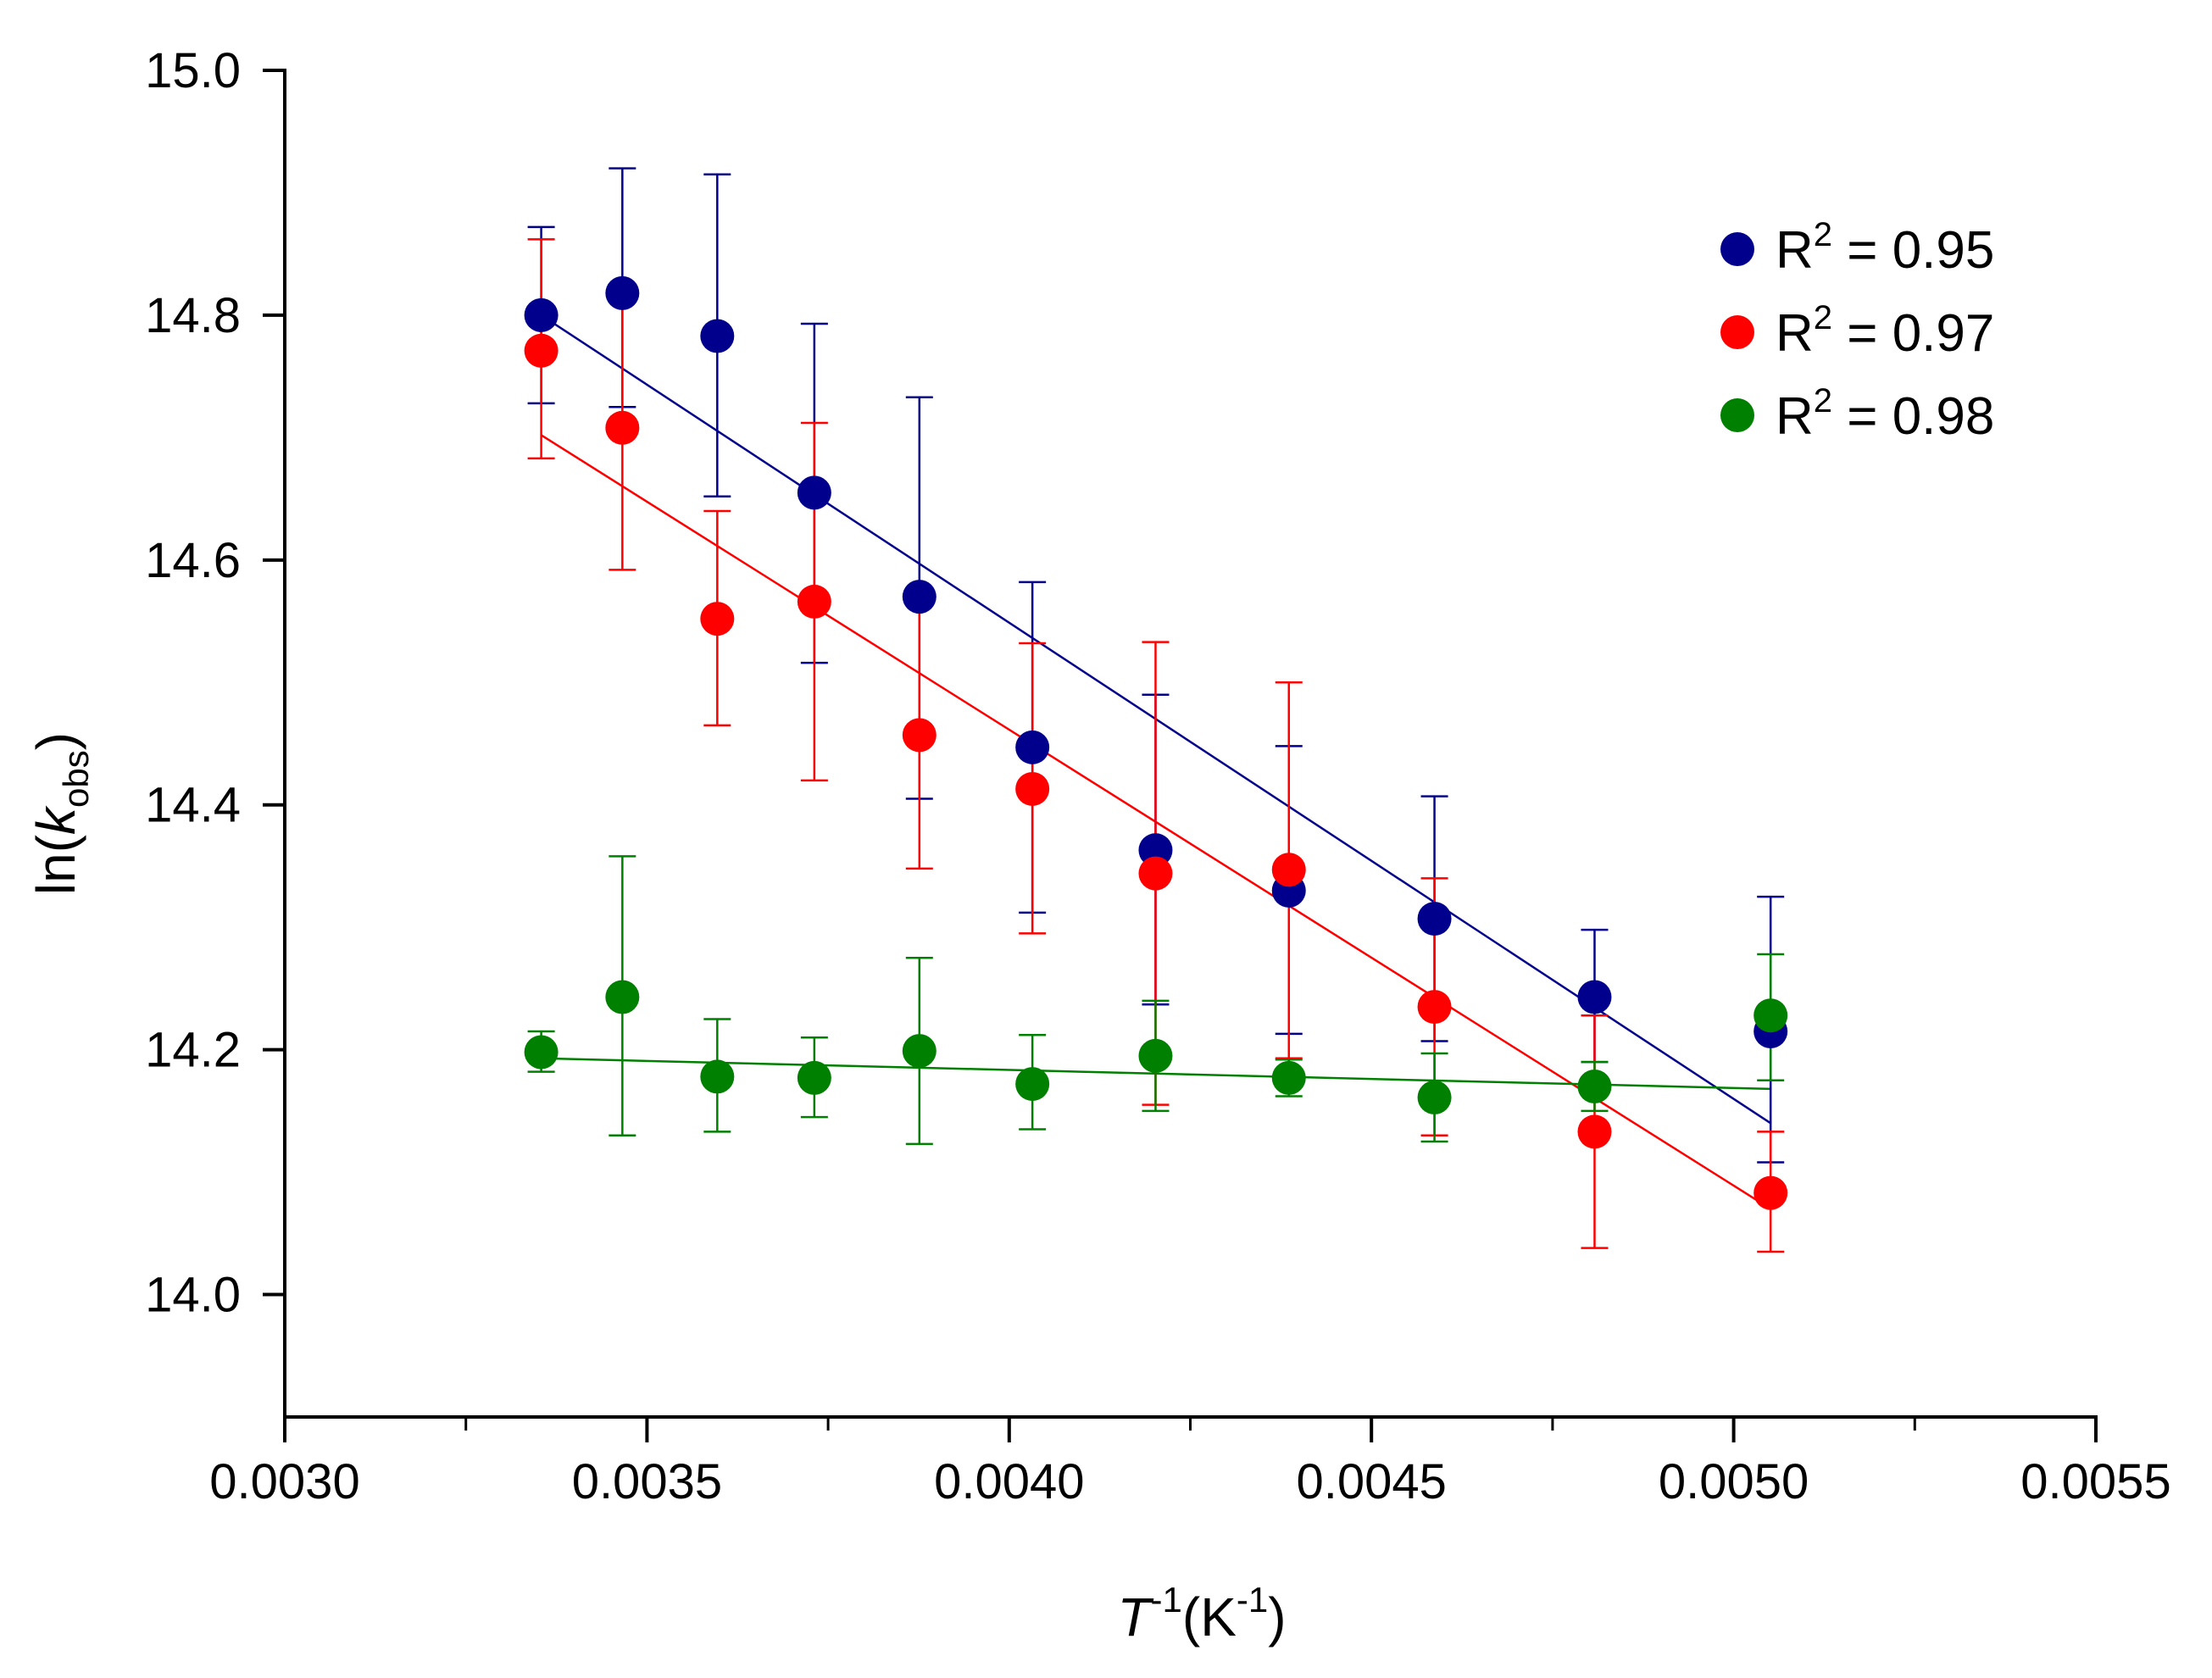 The width and height of the screenshot is (2212, 1678). I want to click on x-tick-label: 0.0045, so click(1371, 1481).